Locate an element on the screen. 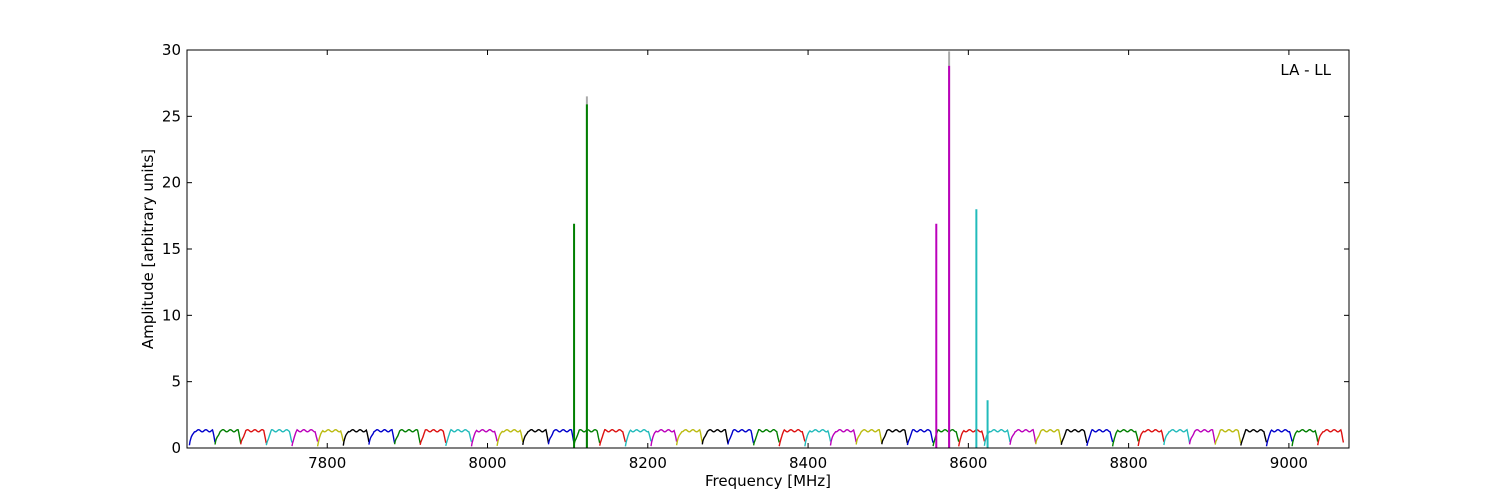 The image size is (1500, 500). x-tick-label: 8400 is located at coordinates (808, 463).